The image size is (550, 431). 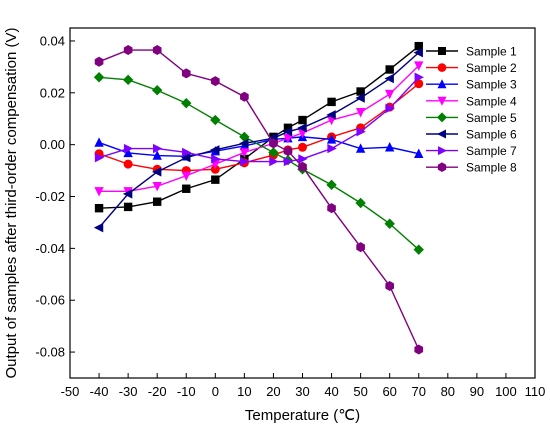 I want to click on x-tick-label: -40, so click(x=99, y=391).